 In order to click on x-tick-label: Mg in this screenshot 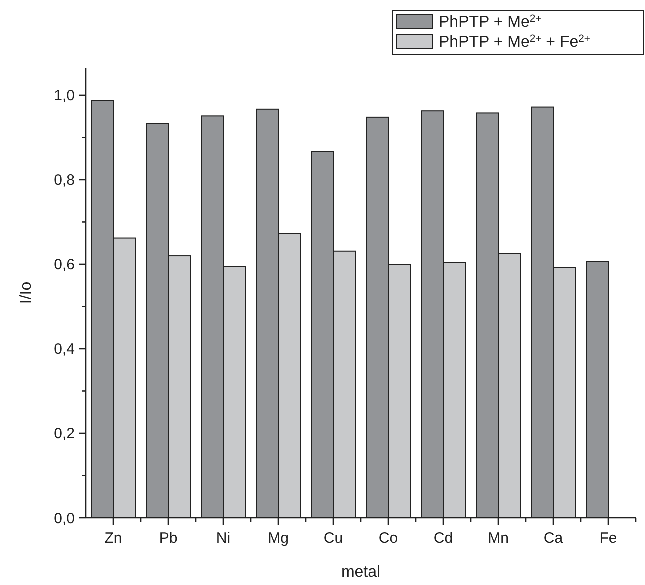, I will do `click(278, 538)`.